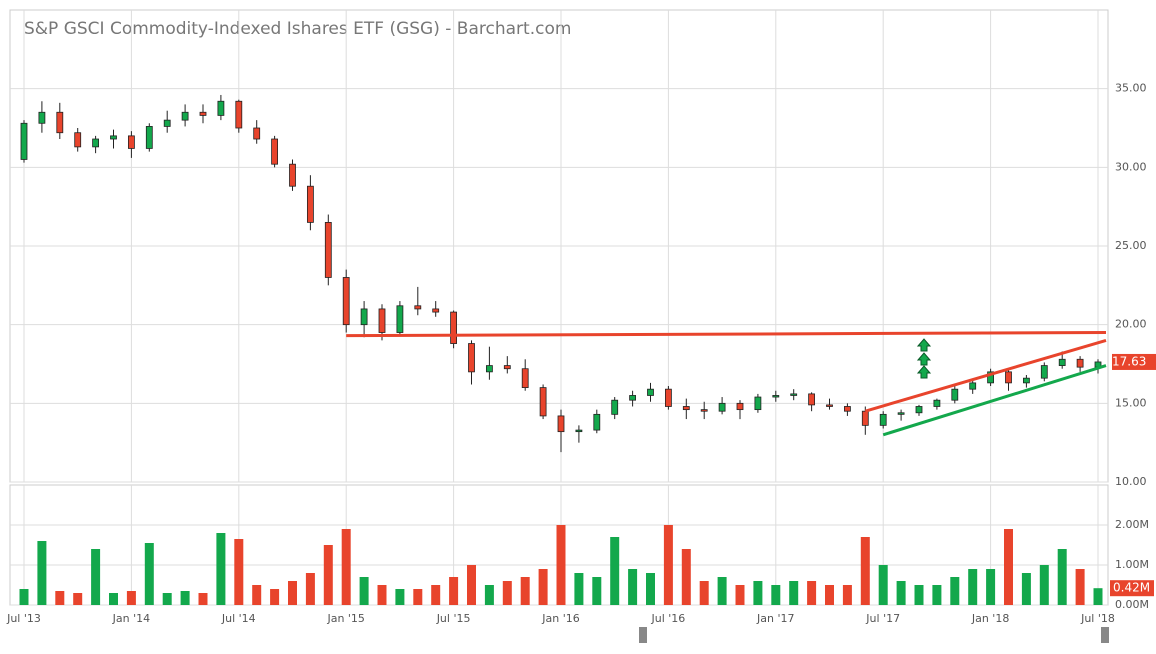  I want to click on x-tick-label: Jul '18, so click(1097, 618).